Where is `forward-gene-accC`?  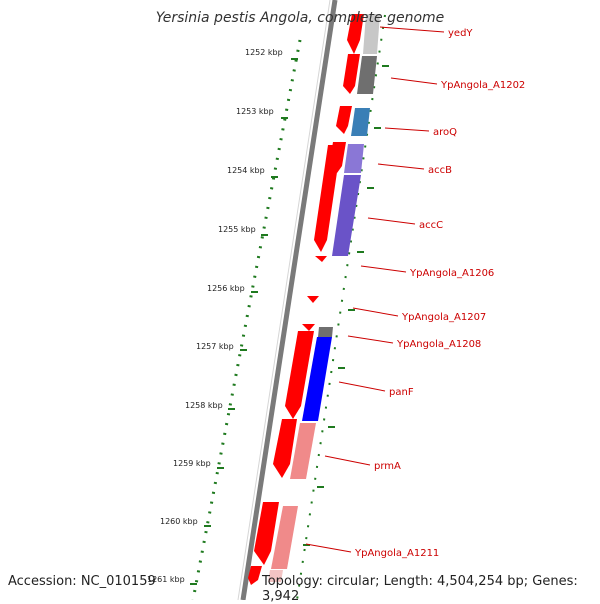 forward-gene-accC is located at coordinates (327, 198).